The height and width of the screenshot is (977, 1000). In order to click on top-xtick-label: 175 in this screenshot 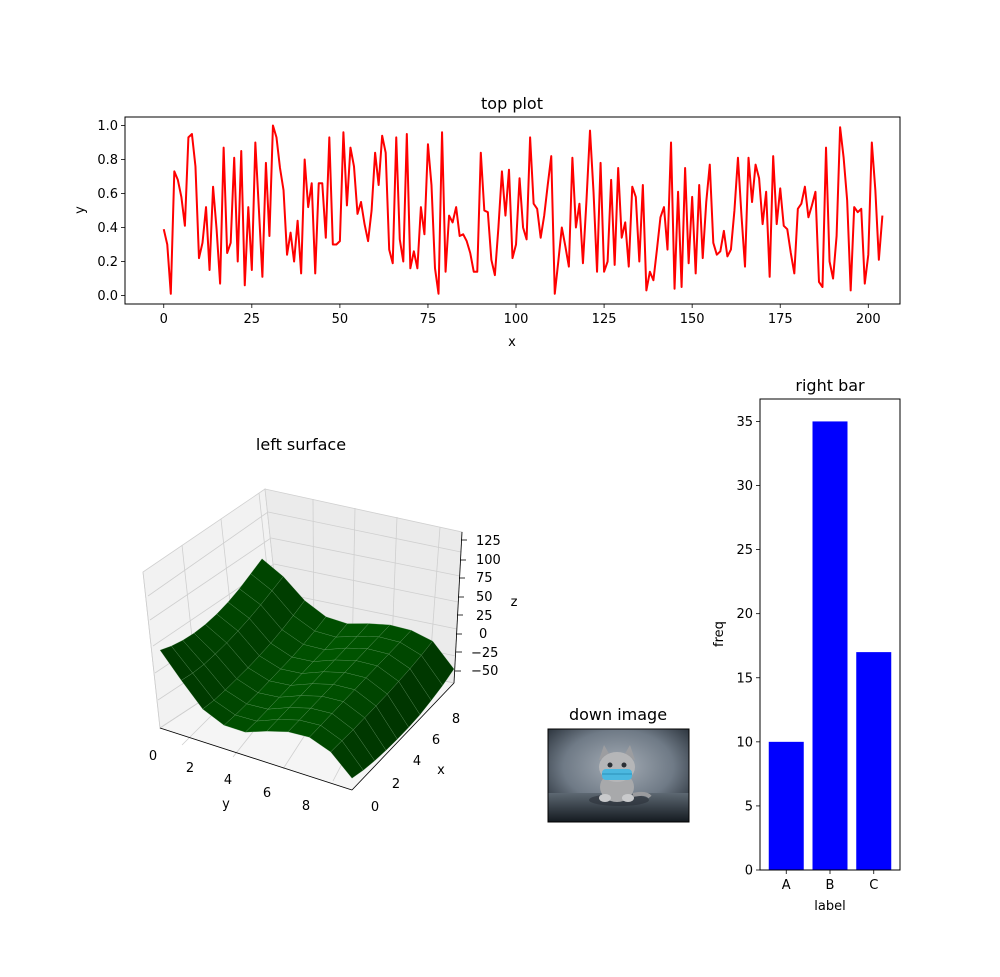, I will do `click(780, 319)`.